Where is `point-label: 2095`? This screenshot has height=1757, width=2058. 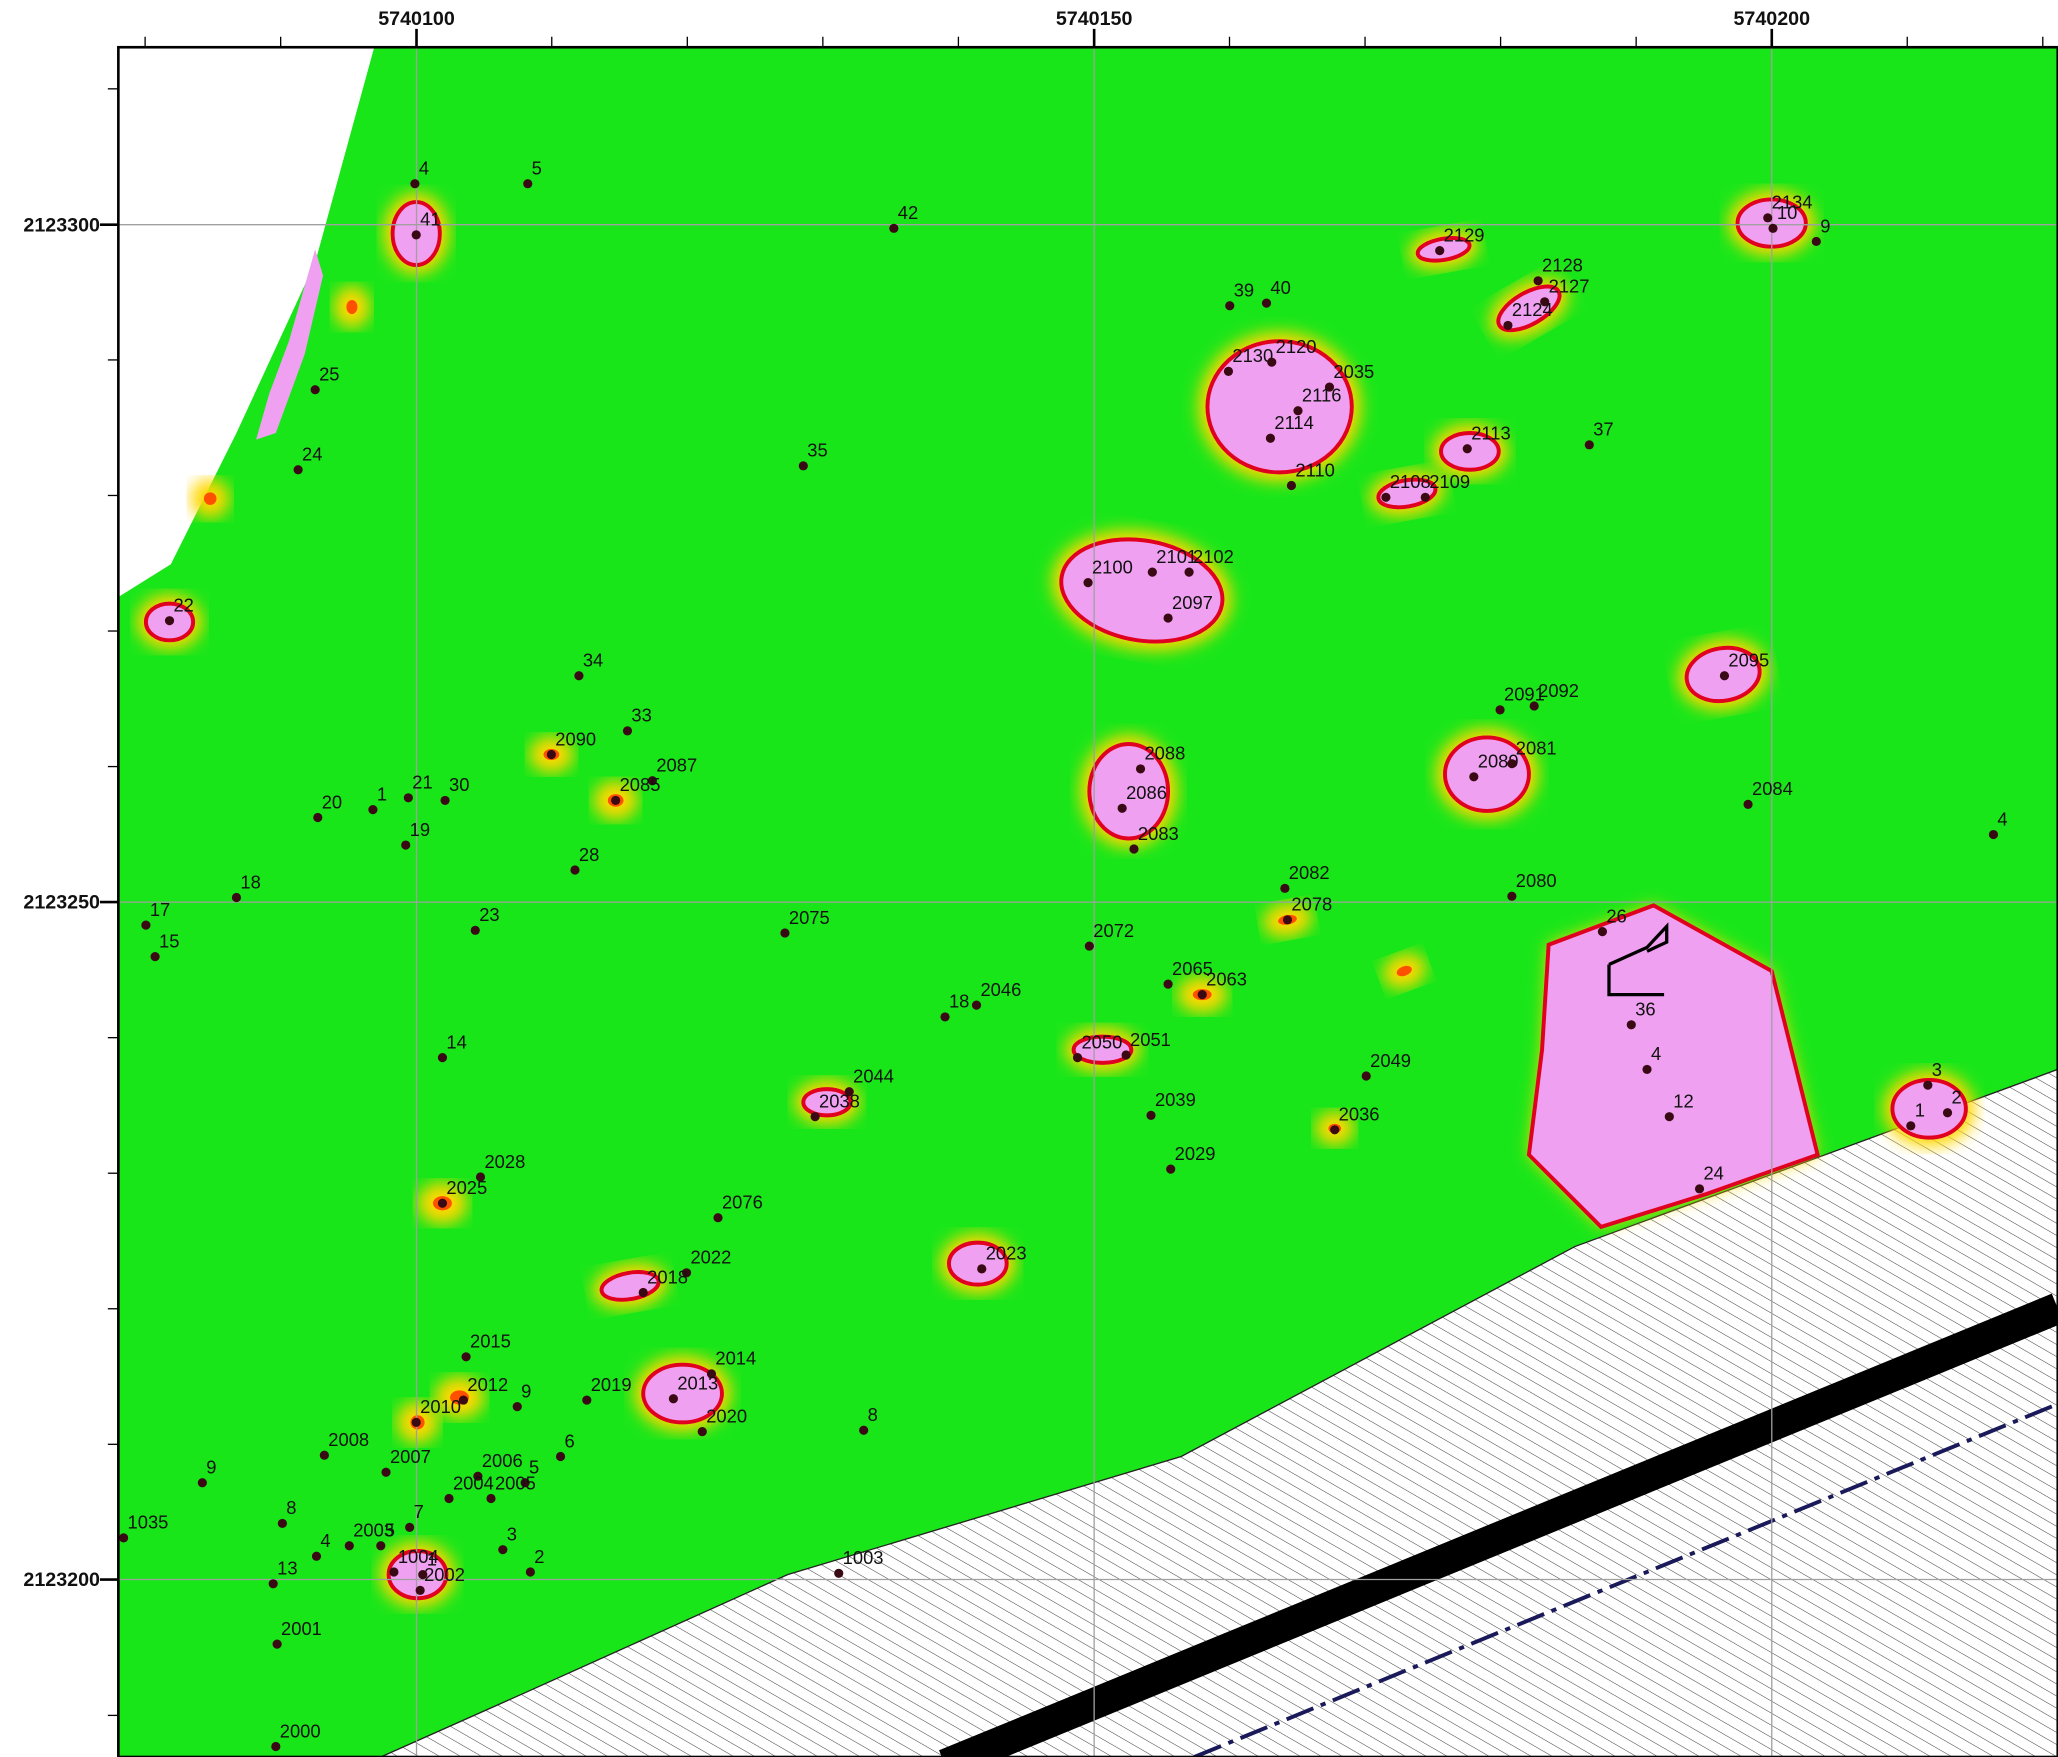 point-label: 2095 is located at coordinates (1748, 660).